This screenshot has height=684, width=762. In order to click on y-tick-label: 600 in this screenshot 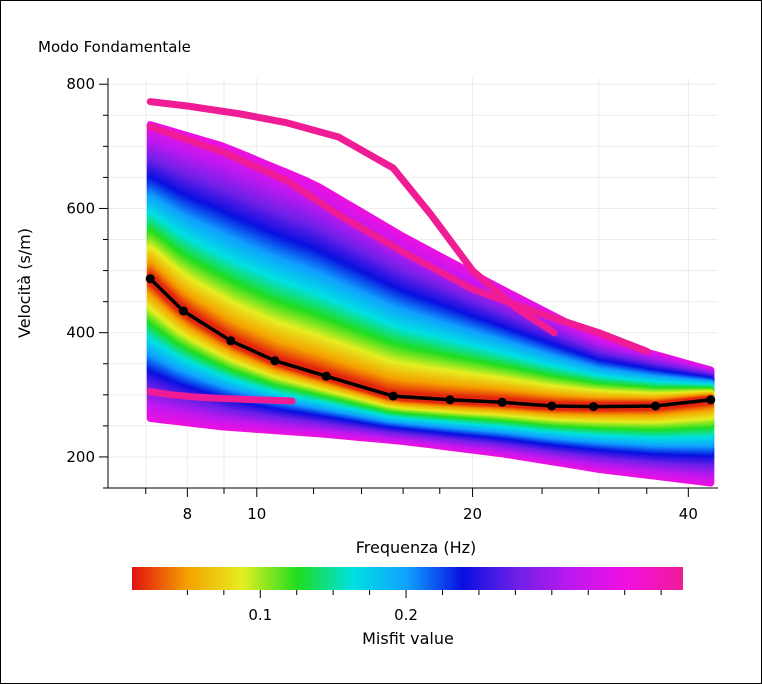, I will do `click(80, 208)`.